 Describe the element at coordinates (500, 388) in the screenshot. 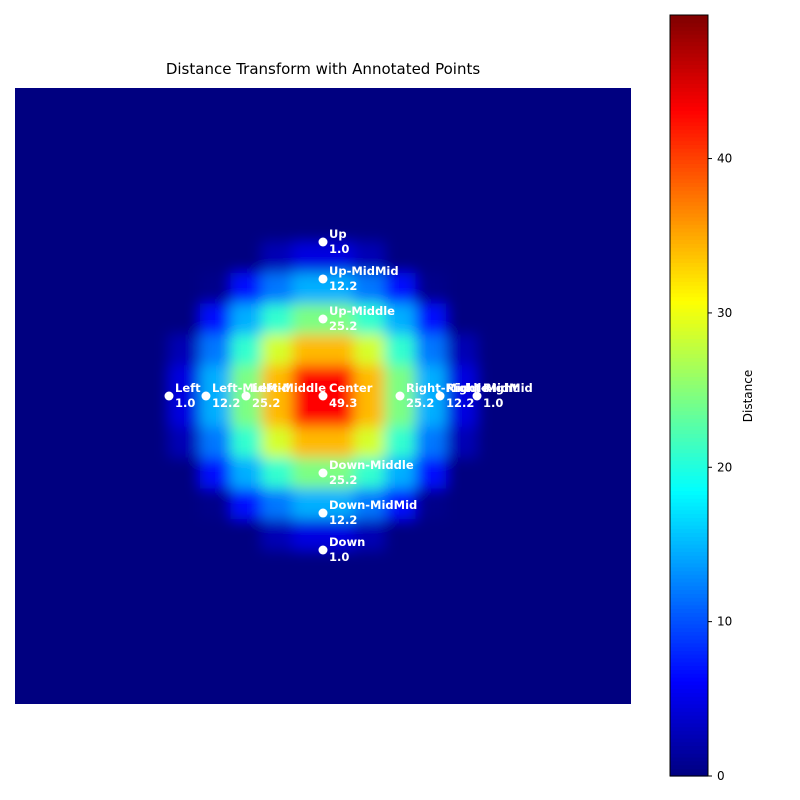

I see `point-name: Right` at that location.